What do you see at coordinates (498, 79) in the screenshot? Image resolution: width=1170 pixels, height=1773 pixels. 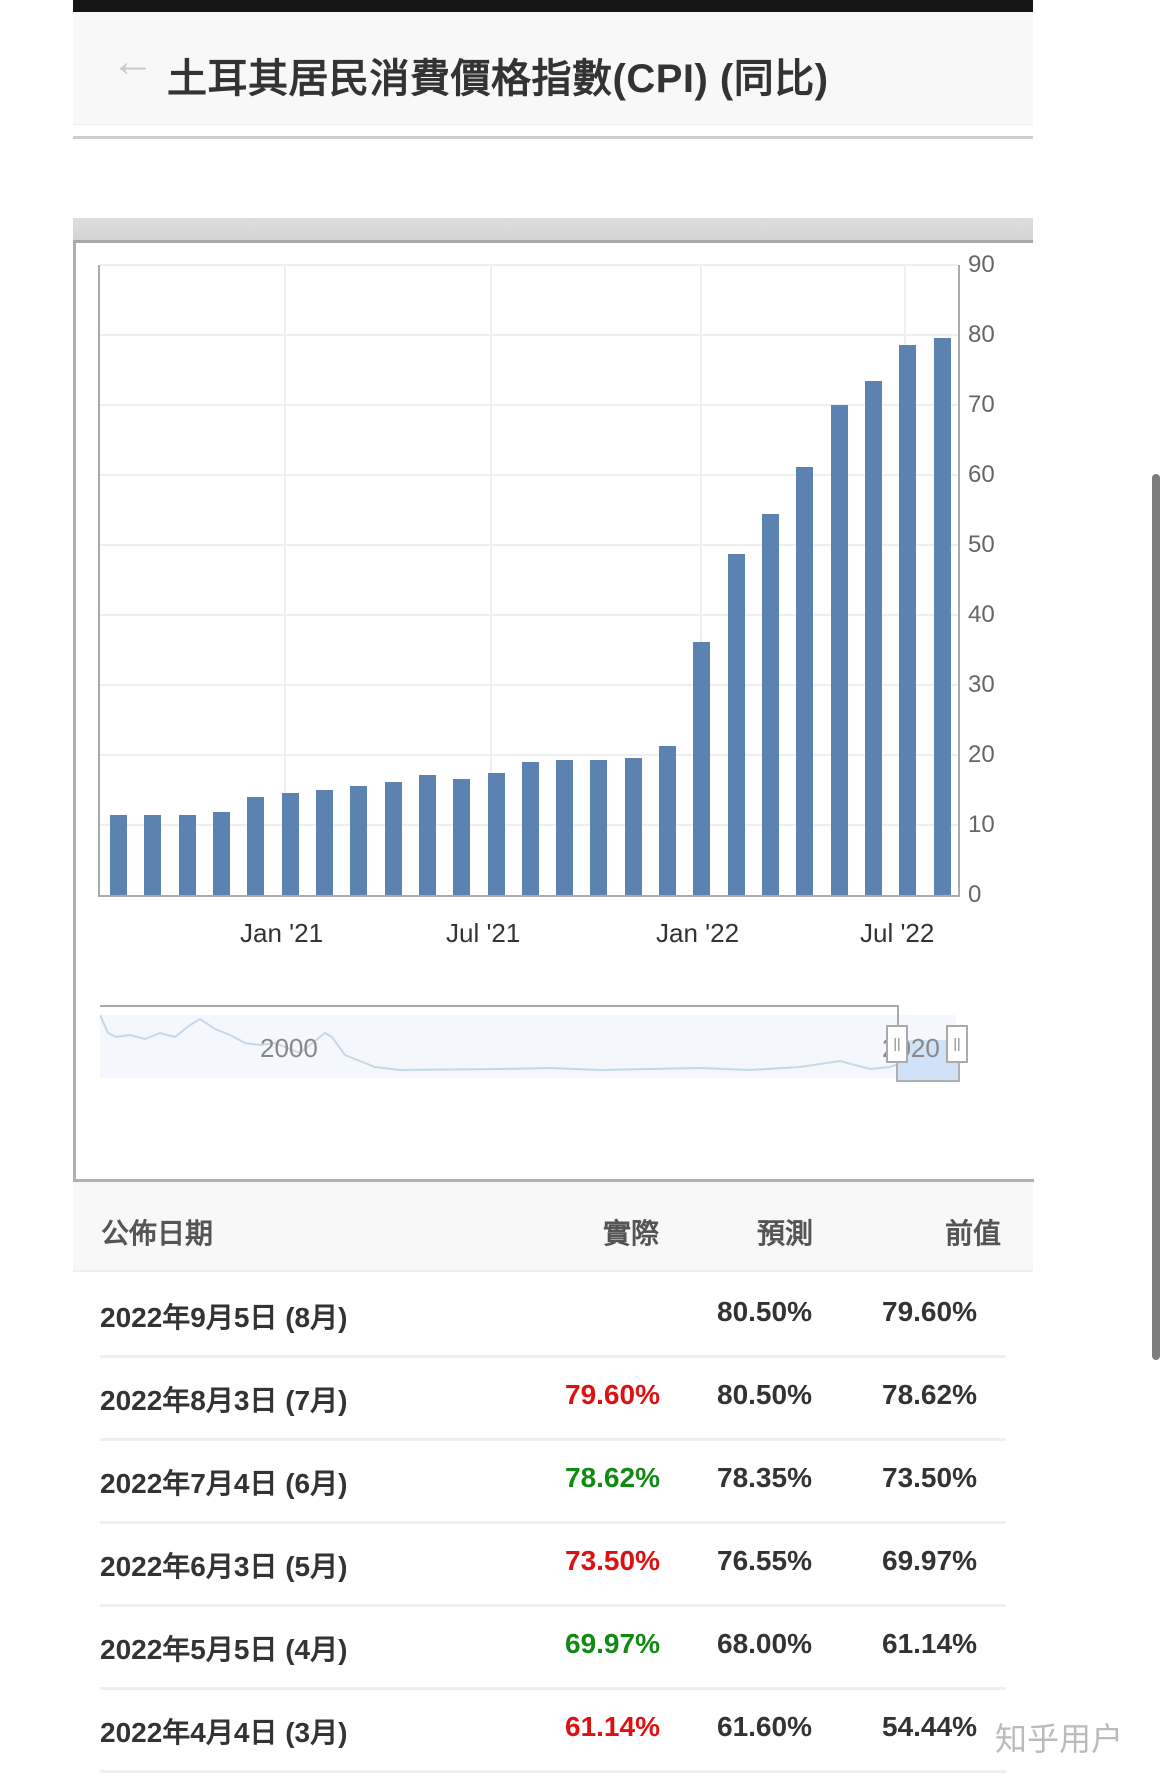 I see `page-title: 土耳其居民消費價格指數(CPI) (同比)` at bounding box center [498, 79].